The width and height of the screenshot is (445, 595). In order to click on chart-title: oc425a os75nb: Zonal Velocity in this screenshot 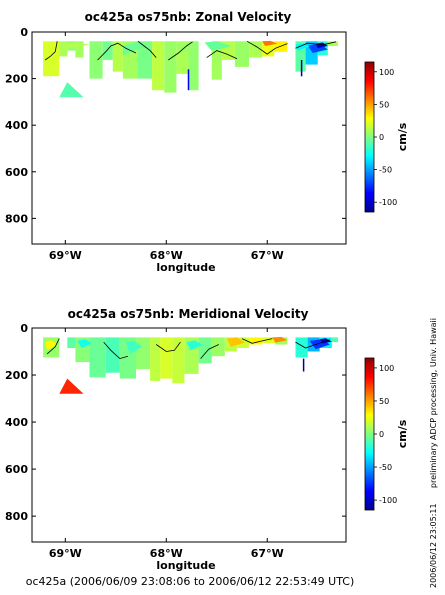, I will do `click(188, 17)`.